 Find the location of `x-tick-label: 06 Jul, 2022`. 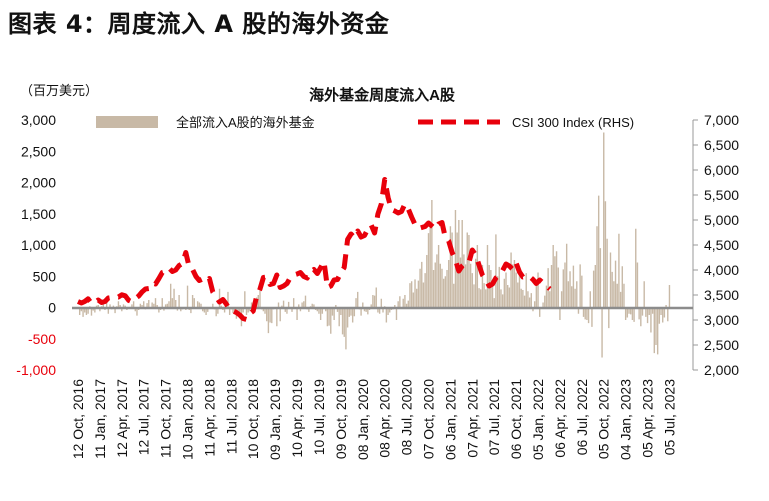

x-tick-label: 06 Jul, 2022 is located at coordinates (582, 417).